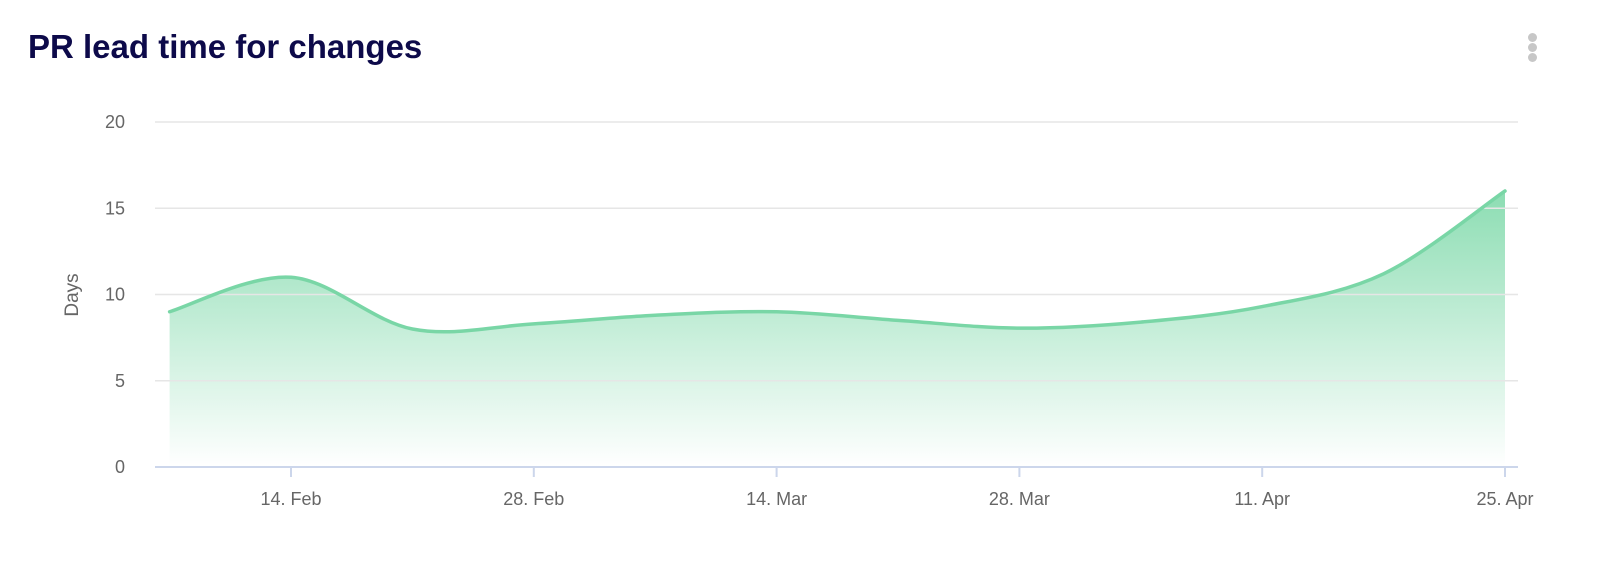 The width and height of the screenshot is (1600, 584). What do you see at coordinates (115, 122) in the screenshot?
I see `y-tick-label: 20` at bounding box center [115, 122].